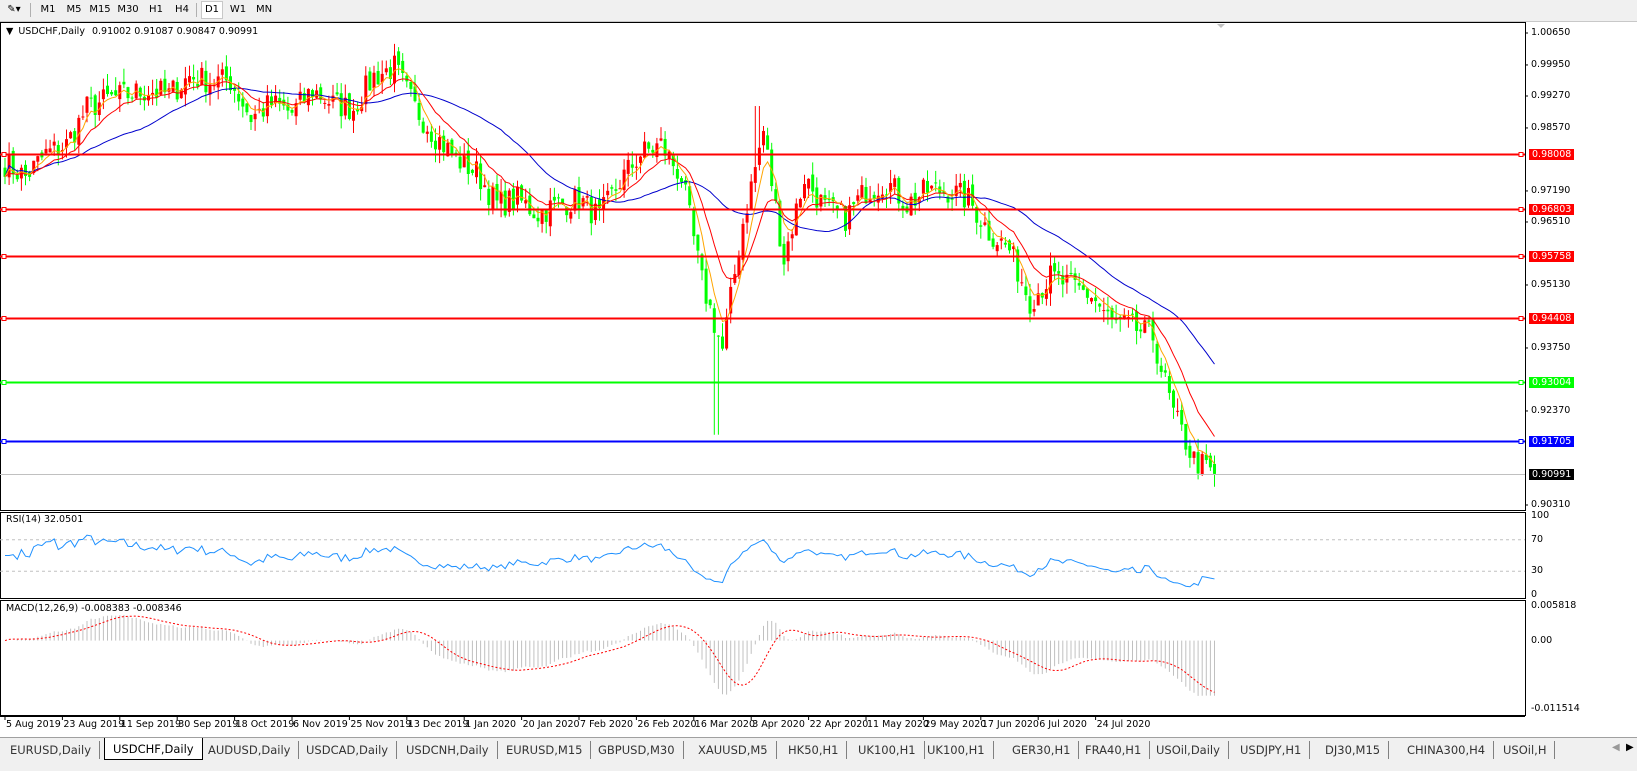  I want to click on chart-tab: GBPUSD,M30, so click(637, 750).